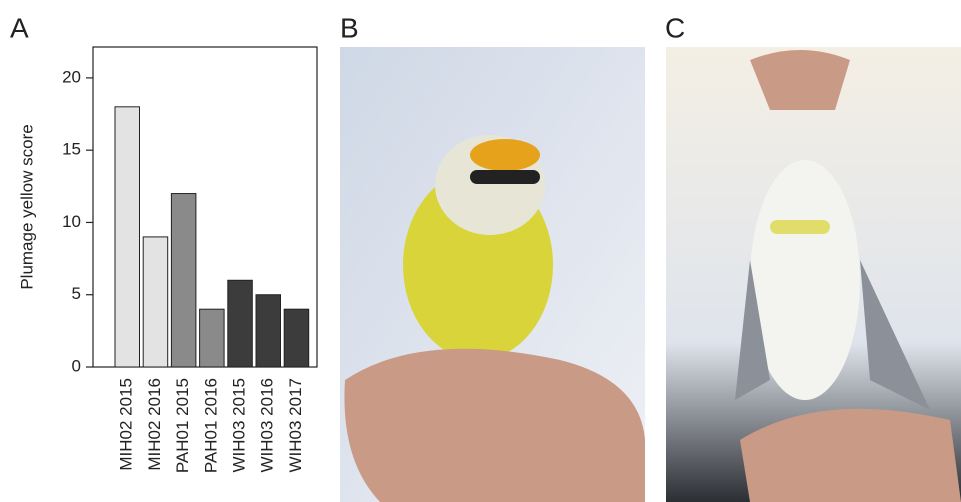 The height and width of the screenshot is (502, 961). I want to click on y-tick-label: 0, so click(76, 365).